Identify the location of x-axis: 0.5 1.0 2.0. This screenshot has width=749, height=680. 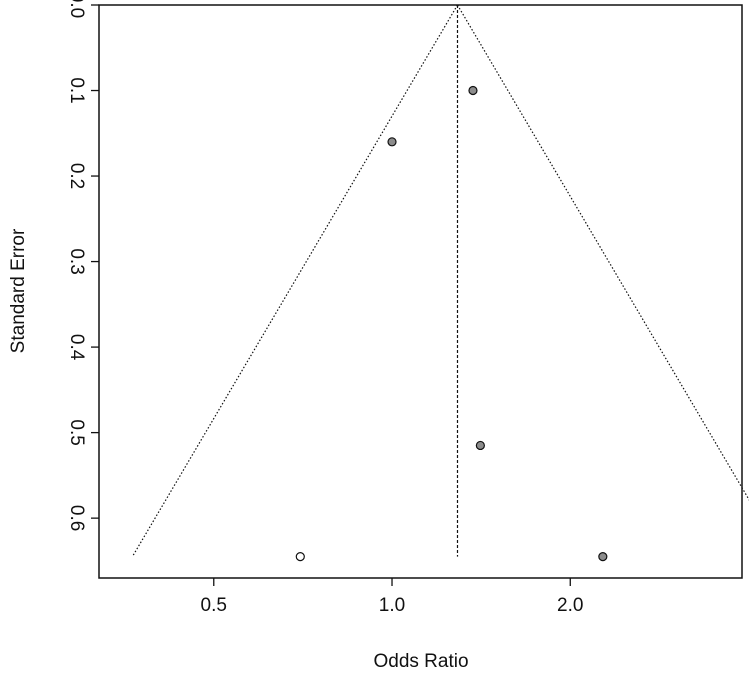
(392, 597).